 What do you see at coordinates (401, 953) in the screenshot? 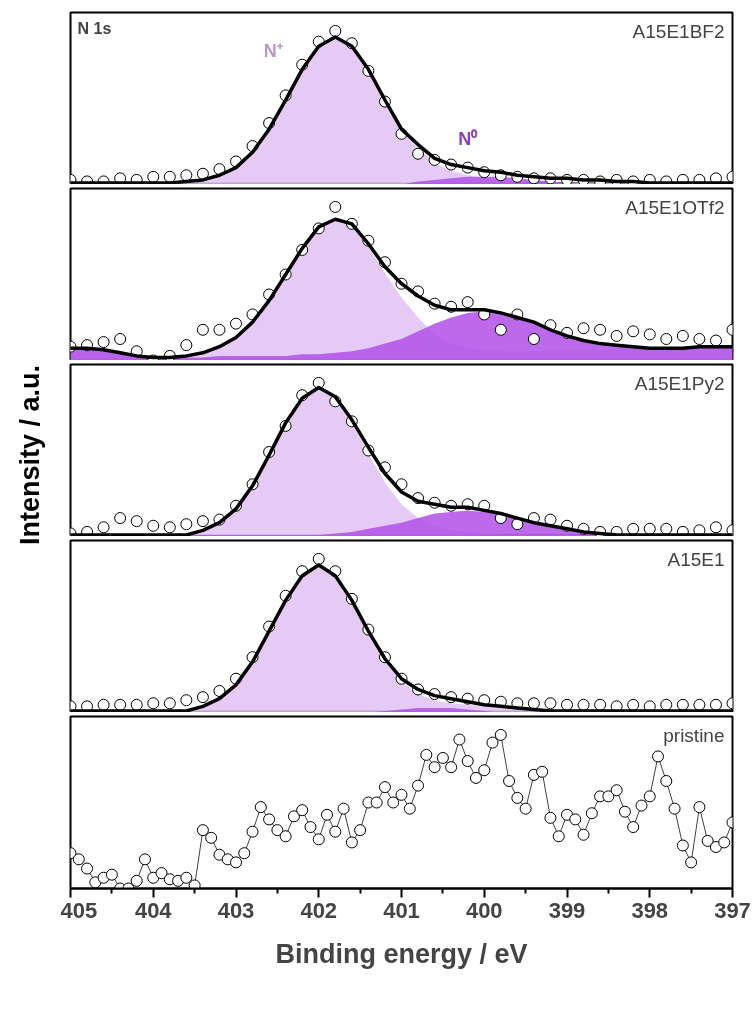
I see `x-axis-title: Binding energy / eV` at bounding box center [401, 953].